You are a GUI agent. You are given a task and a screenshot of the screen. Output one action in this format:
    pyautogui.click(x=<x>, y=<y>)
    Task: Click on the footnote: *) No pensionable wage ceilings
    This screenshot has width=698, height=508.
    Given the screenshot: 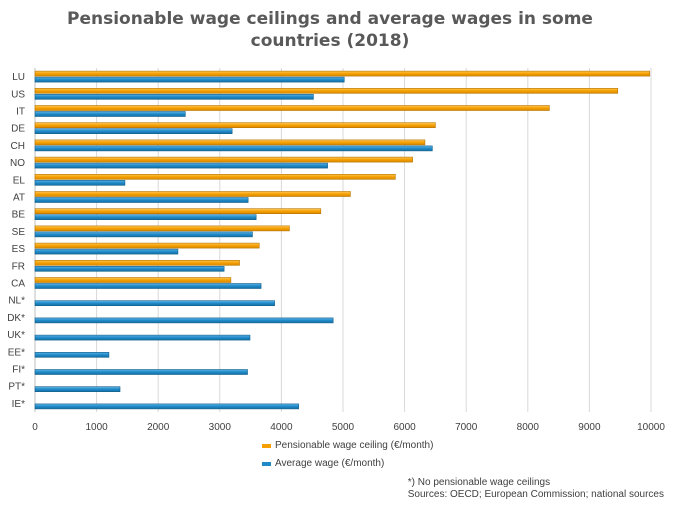 What is the action you would take?
    pyautogui.click(x=479, y=482)
    